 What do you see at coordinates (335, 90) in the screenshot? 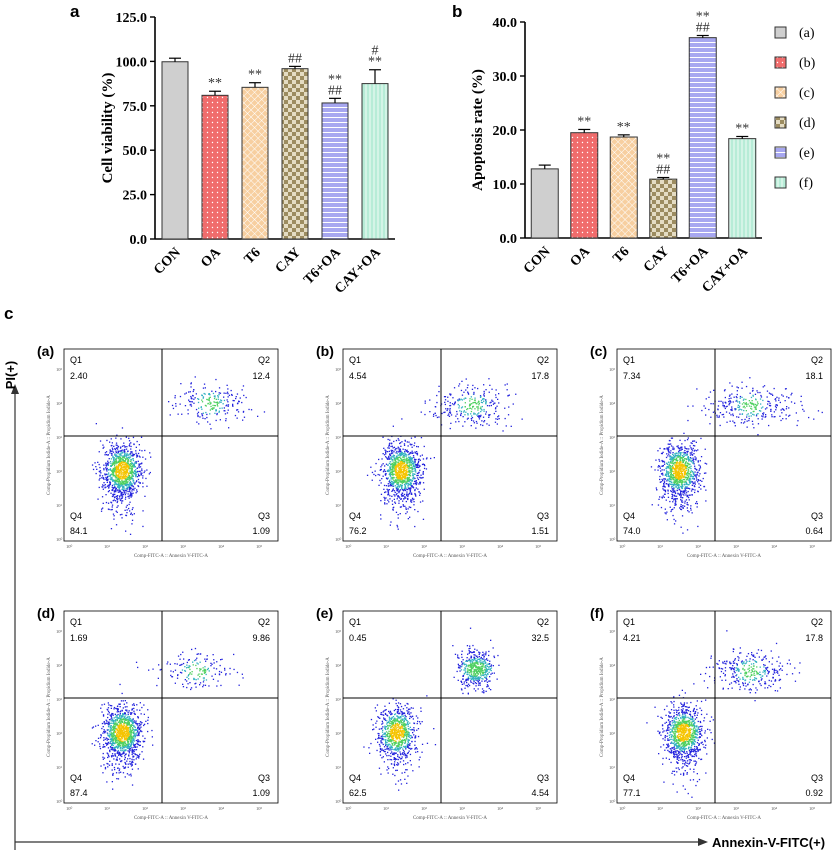
I see `significance-mark: ##` at bounding box center [335, 90].